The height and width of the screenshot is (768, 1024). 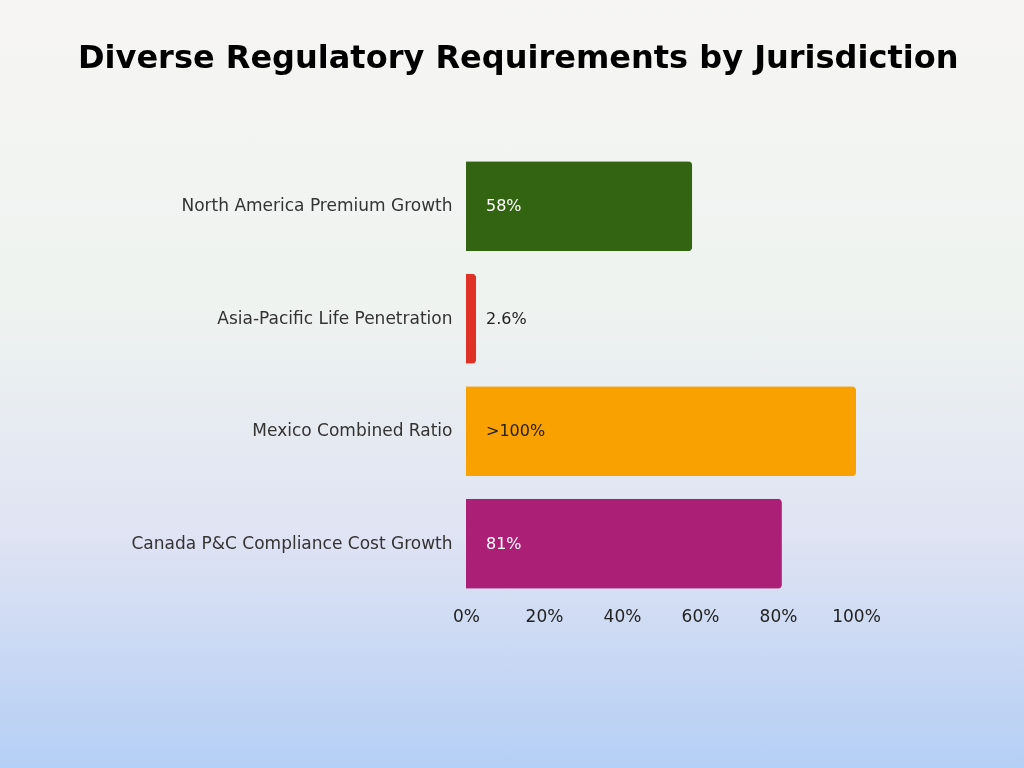 What do you see at coordinates (292, 542) in the screenshot?
I see `y-tick-label: Canada P&C Compliance Cost Growth` at bounding box center [292, 542].